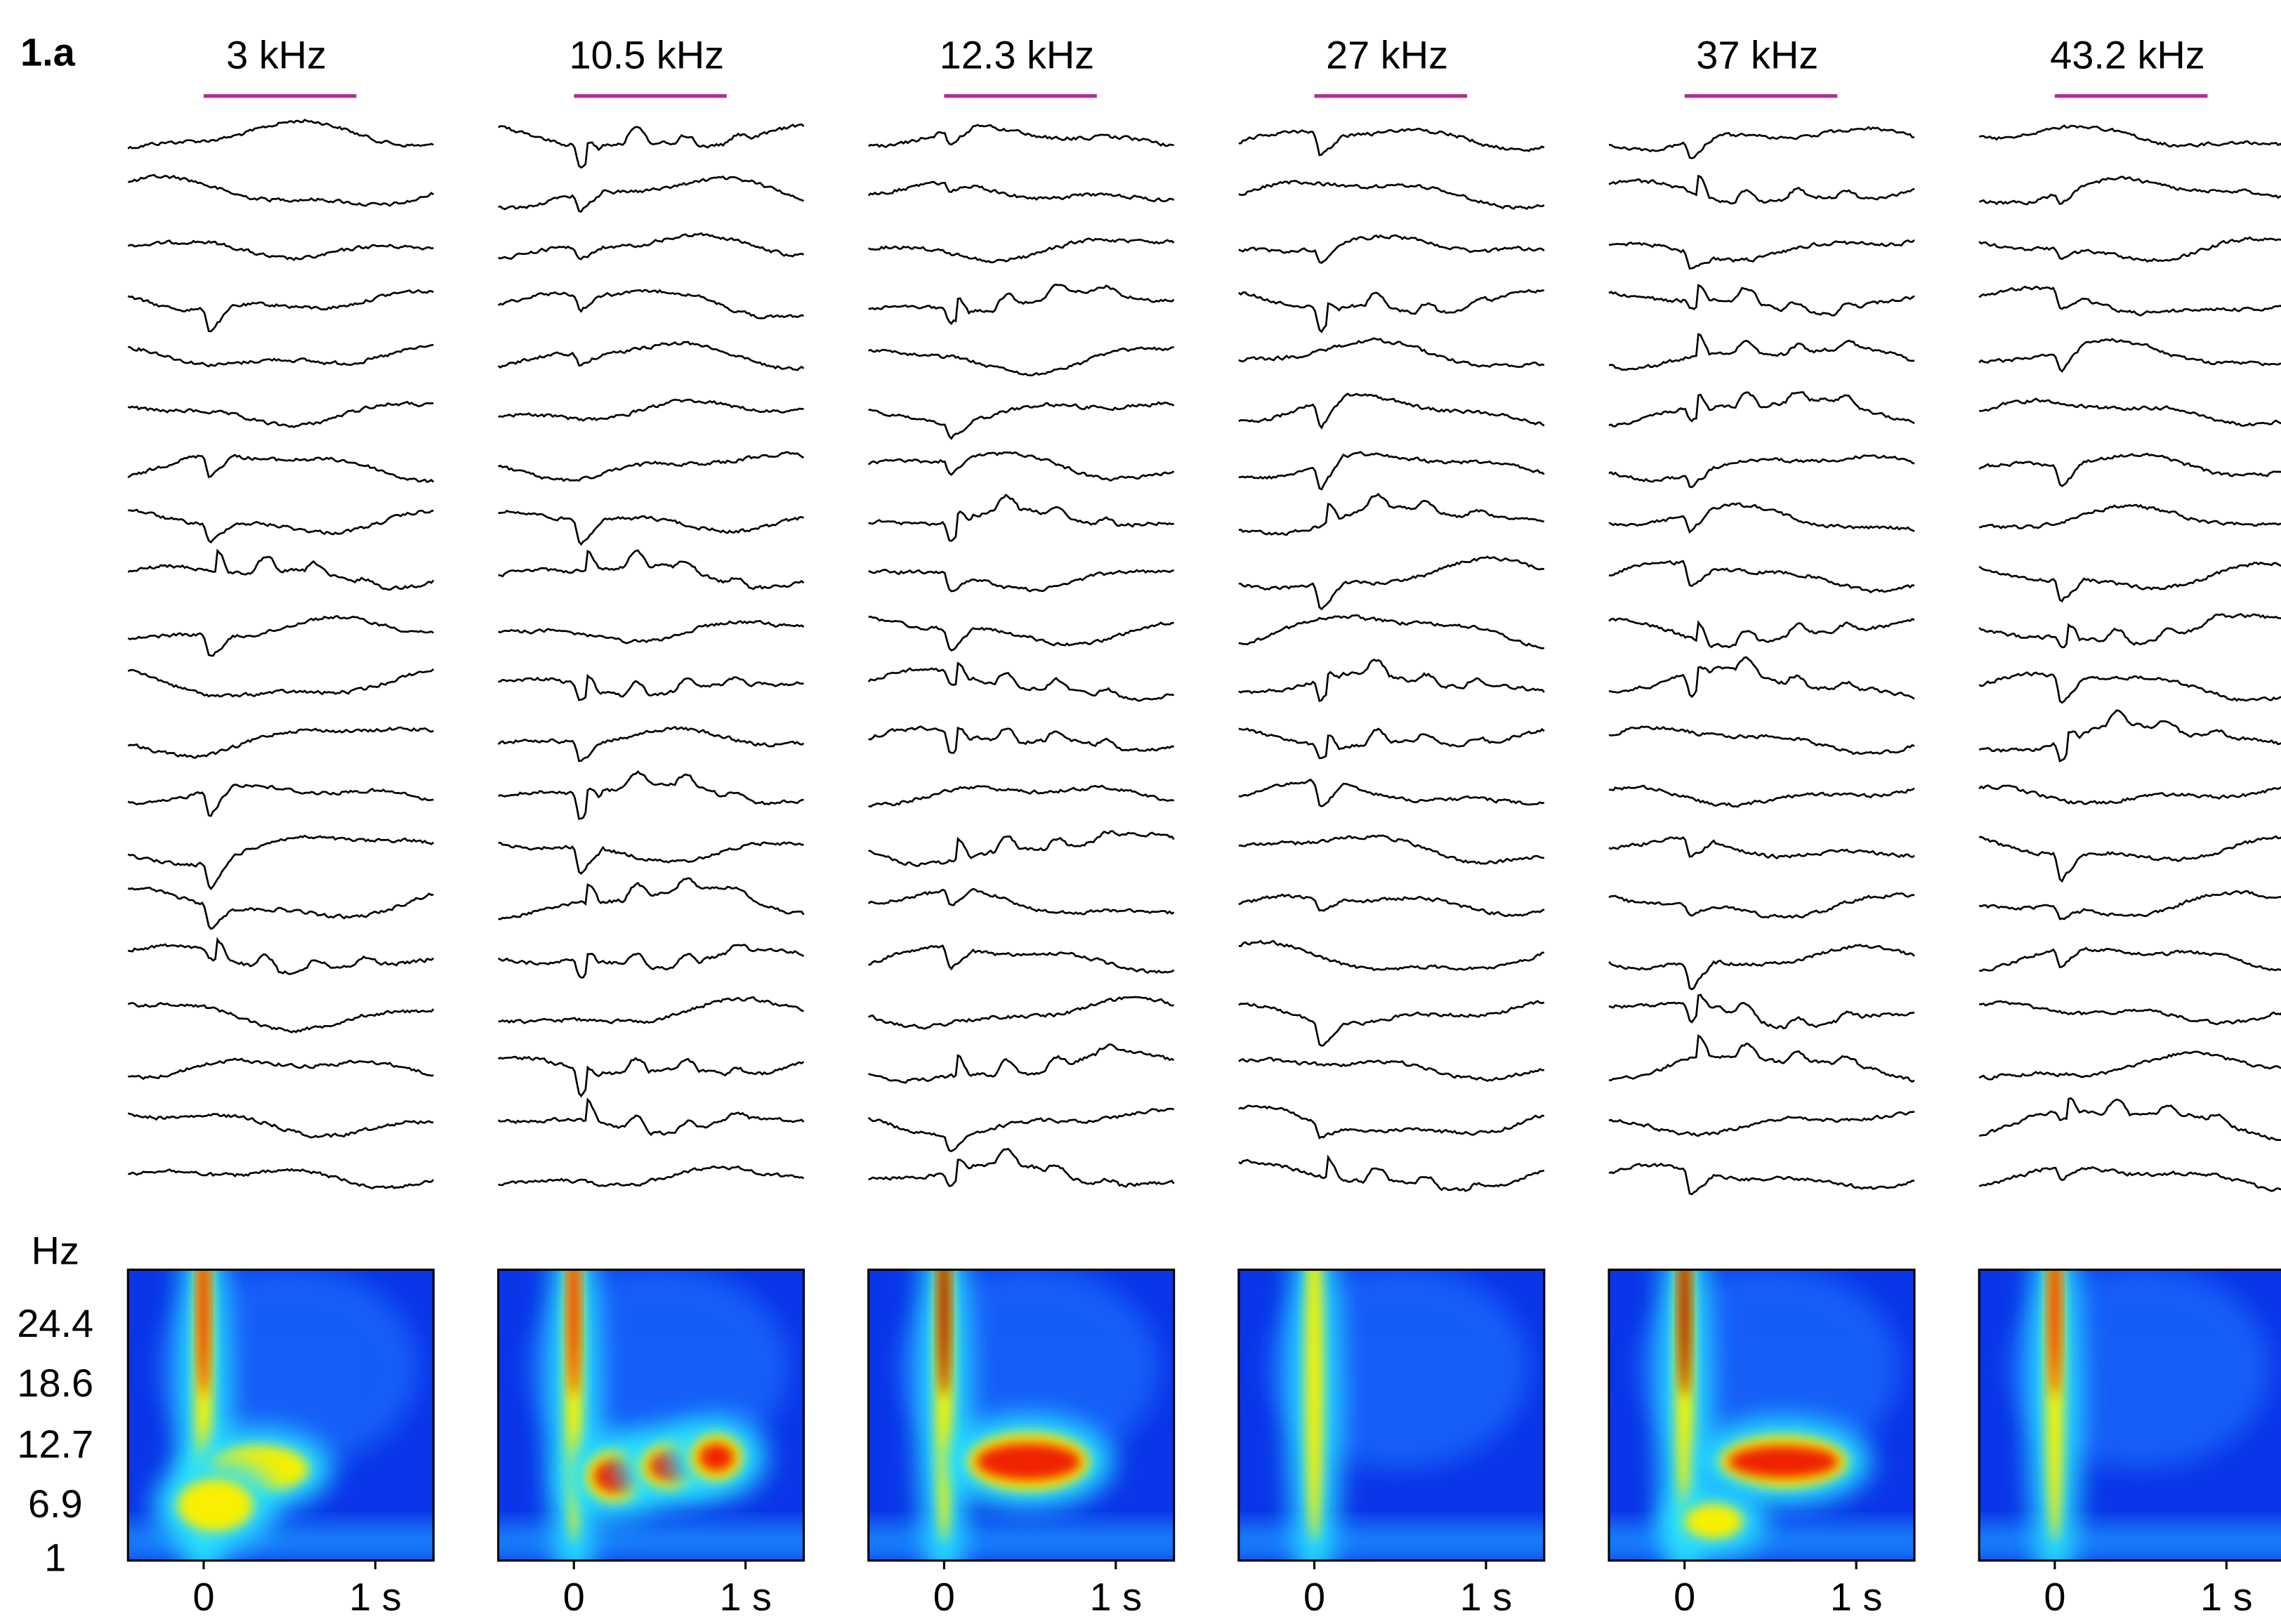 This screenshot has width=2281, height=1624. I want to click on column-title: 27 kHz, so click(1387, 55).